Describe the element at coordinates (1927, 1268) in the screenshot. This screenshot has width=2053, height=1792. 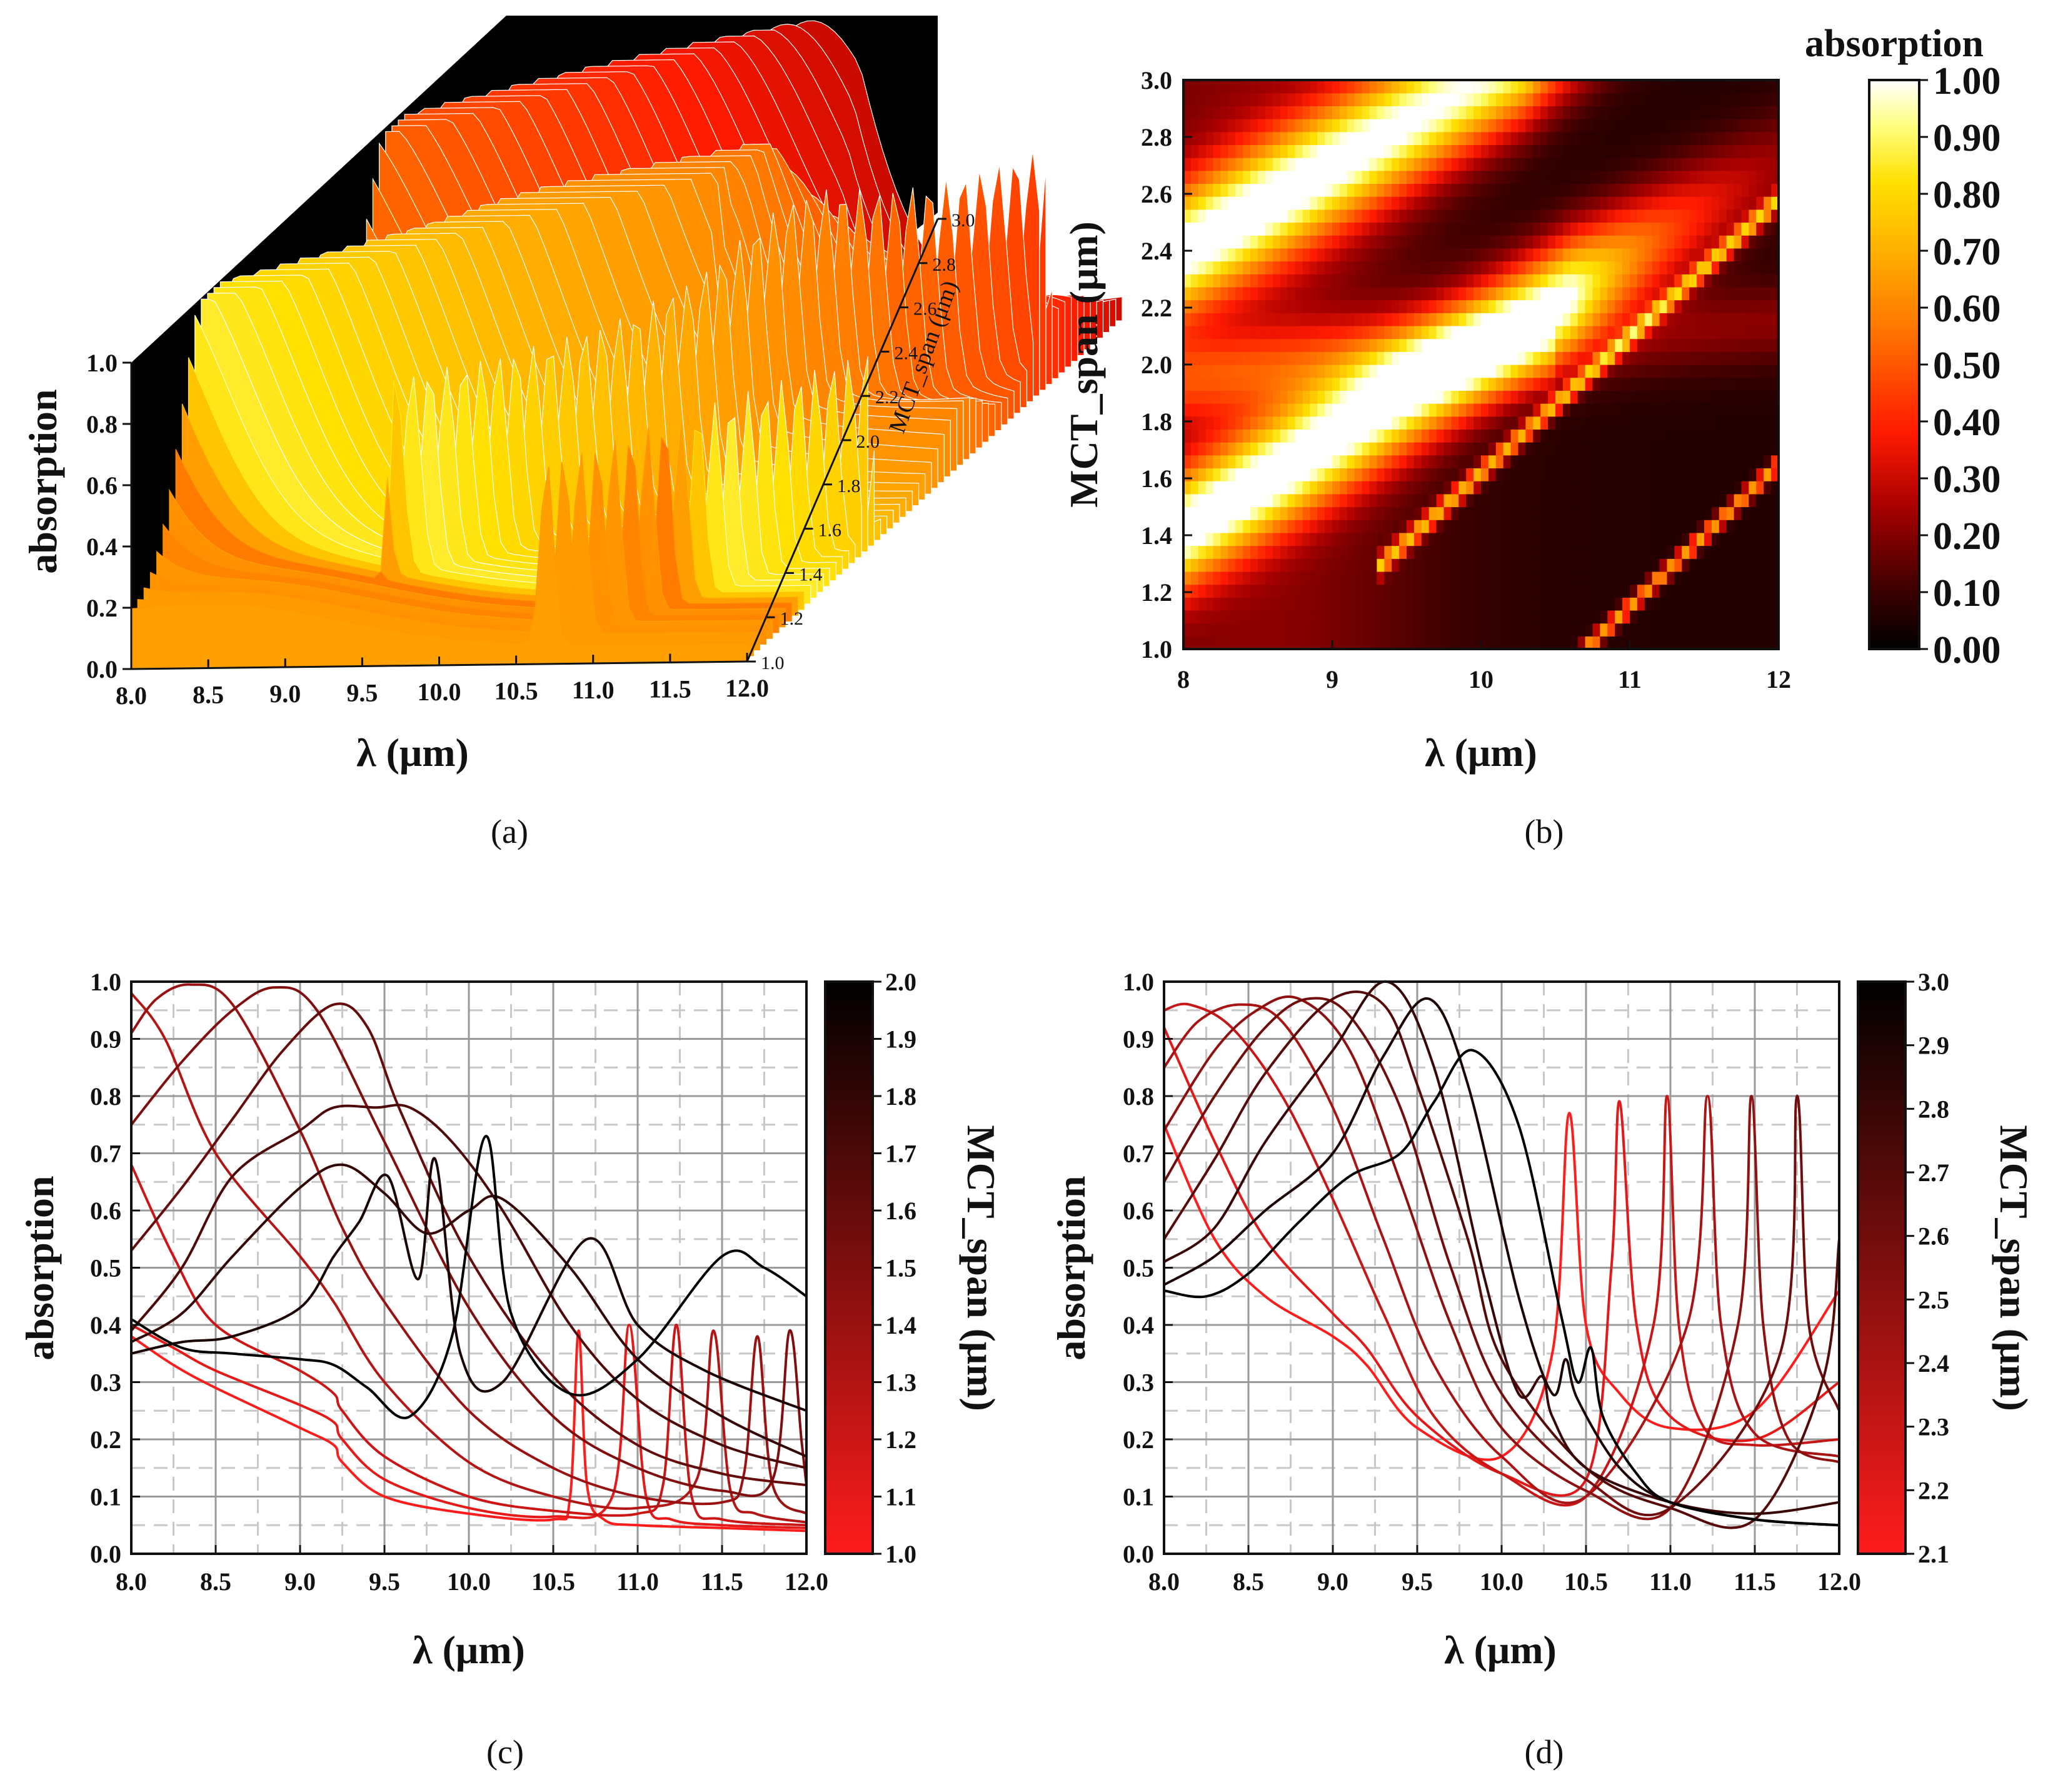
I see `colorbar-d-ticks: 2.12.22.32.42.52.62.72.82.93.0` at that location.